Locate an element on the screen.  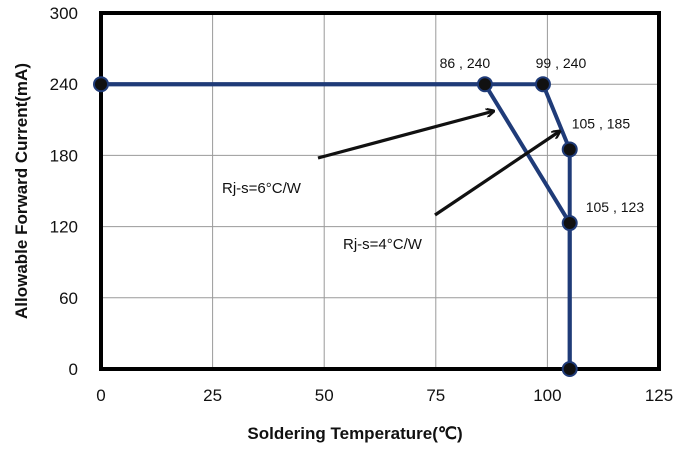
x-axis-title: Soldering Temperature(℃) is located at coordinates (354, 433).